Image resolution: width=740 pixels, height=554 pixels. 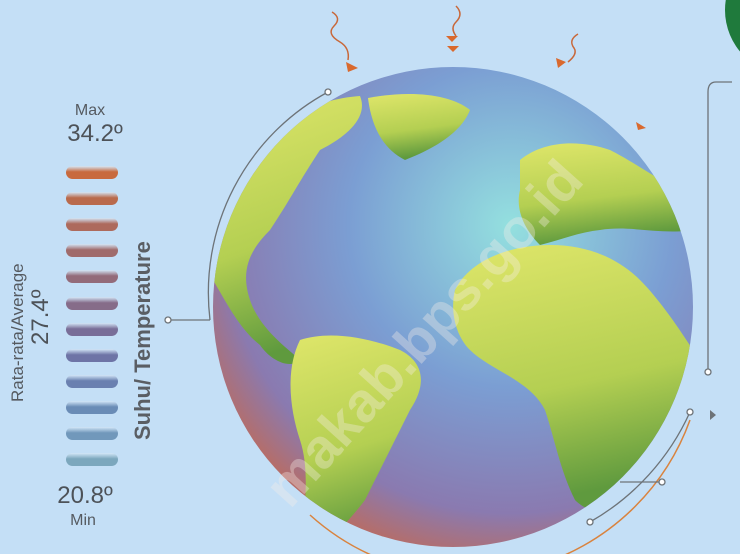 I want to click on max-value: 34.2º, so click(x=95, y=133).